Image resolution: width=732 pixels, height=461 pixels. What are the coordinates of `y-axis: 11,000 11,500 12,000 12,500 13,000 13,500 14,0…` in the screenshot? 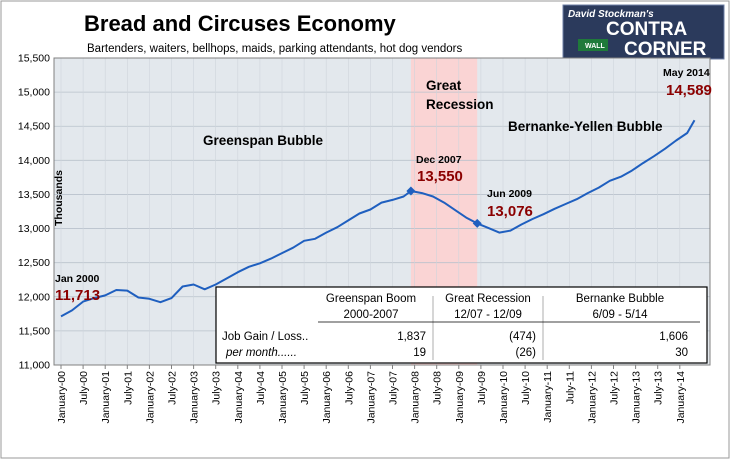 It's located at (34, 212).